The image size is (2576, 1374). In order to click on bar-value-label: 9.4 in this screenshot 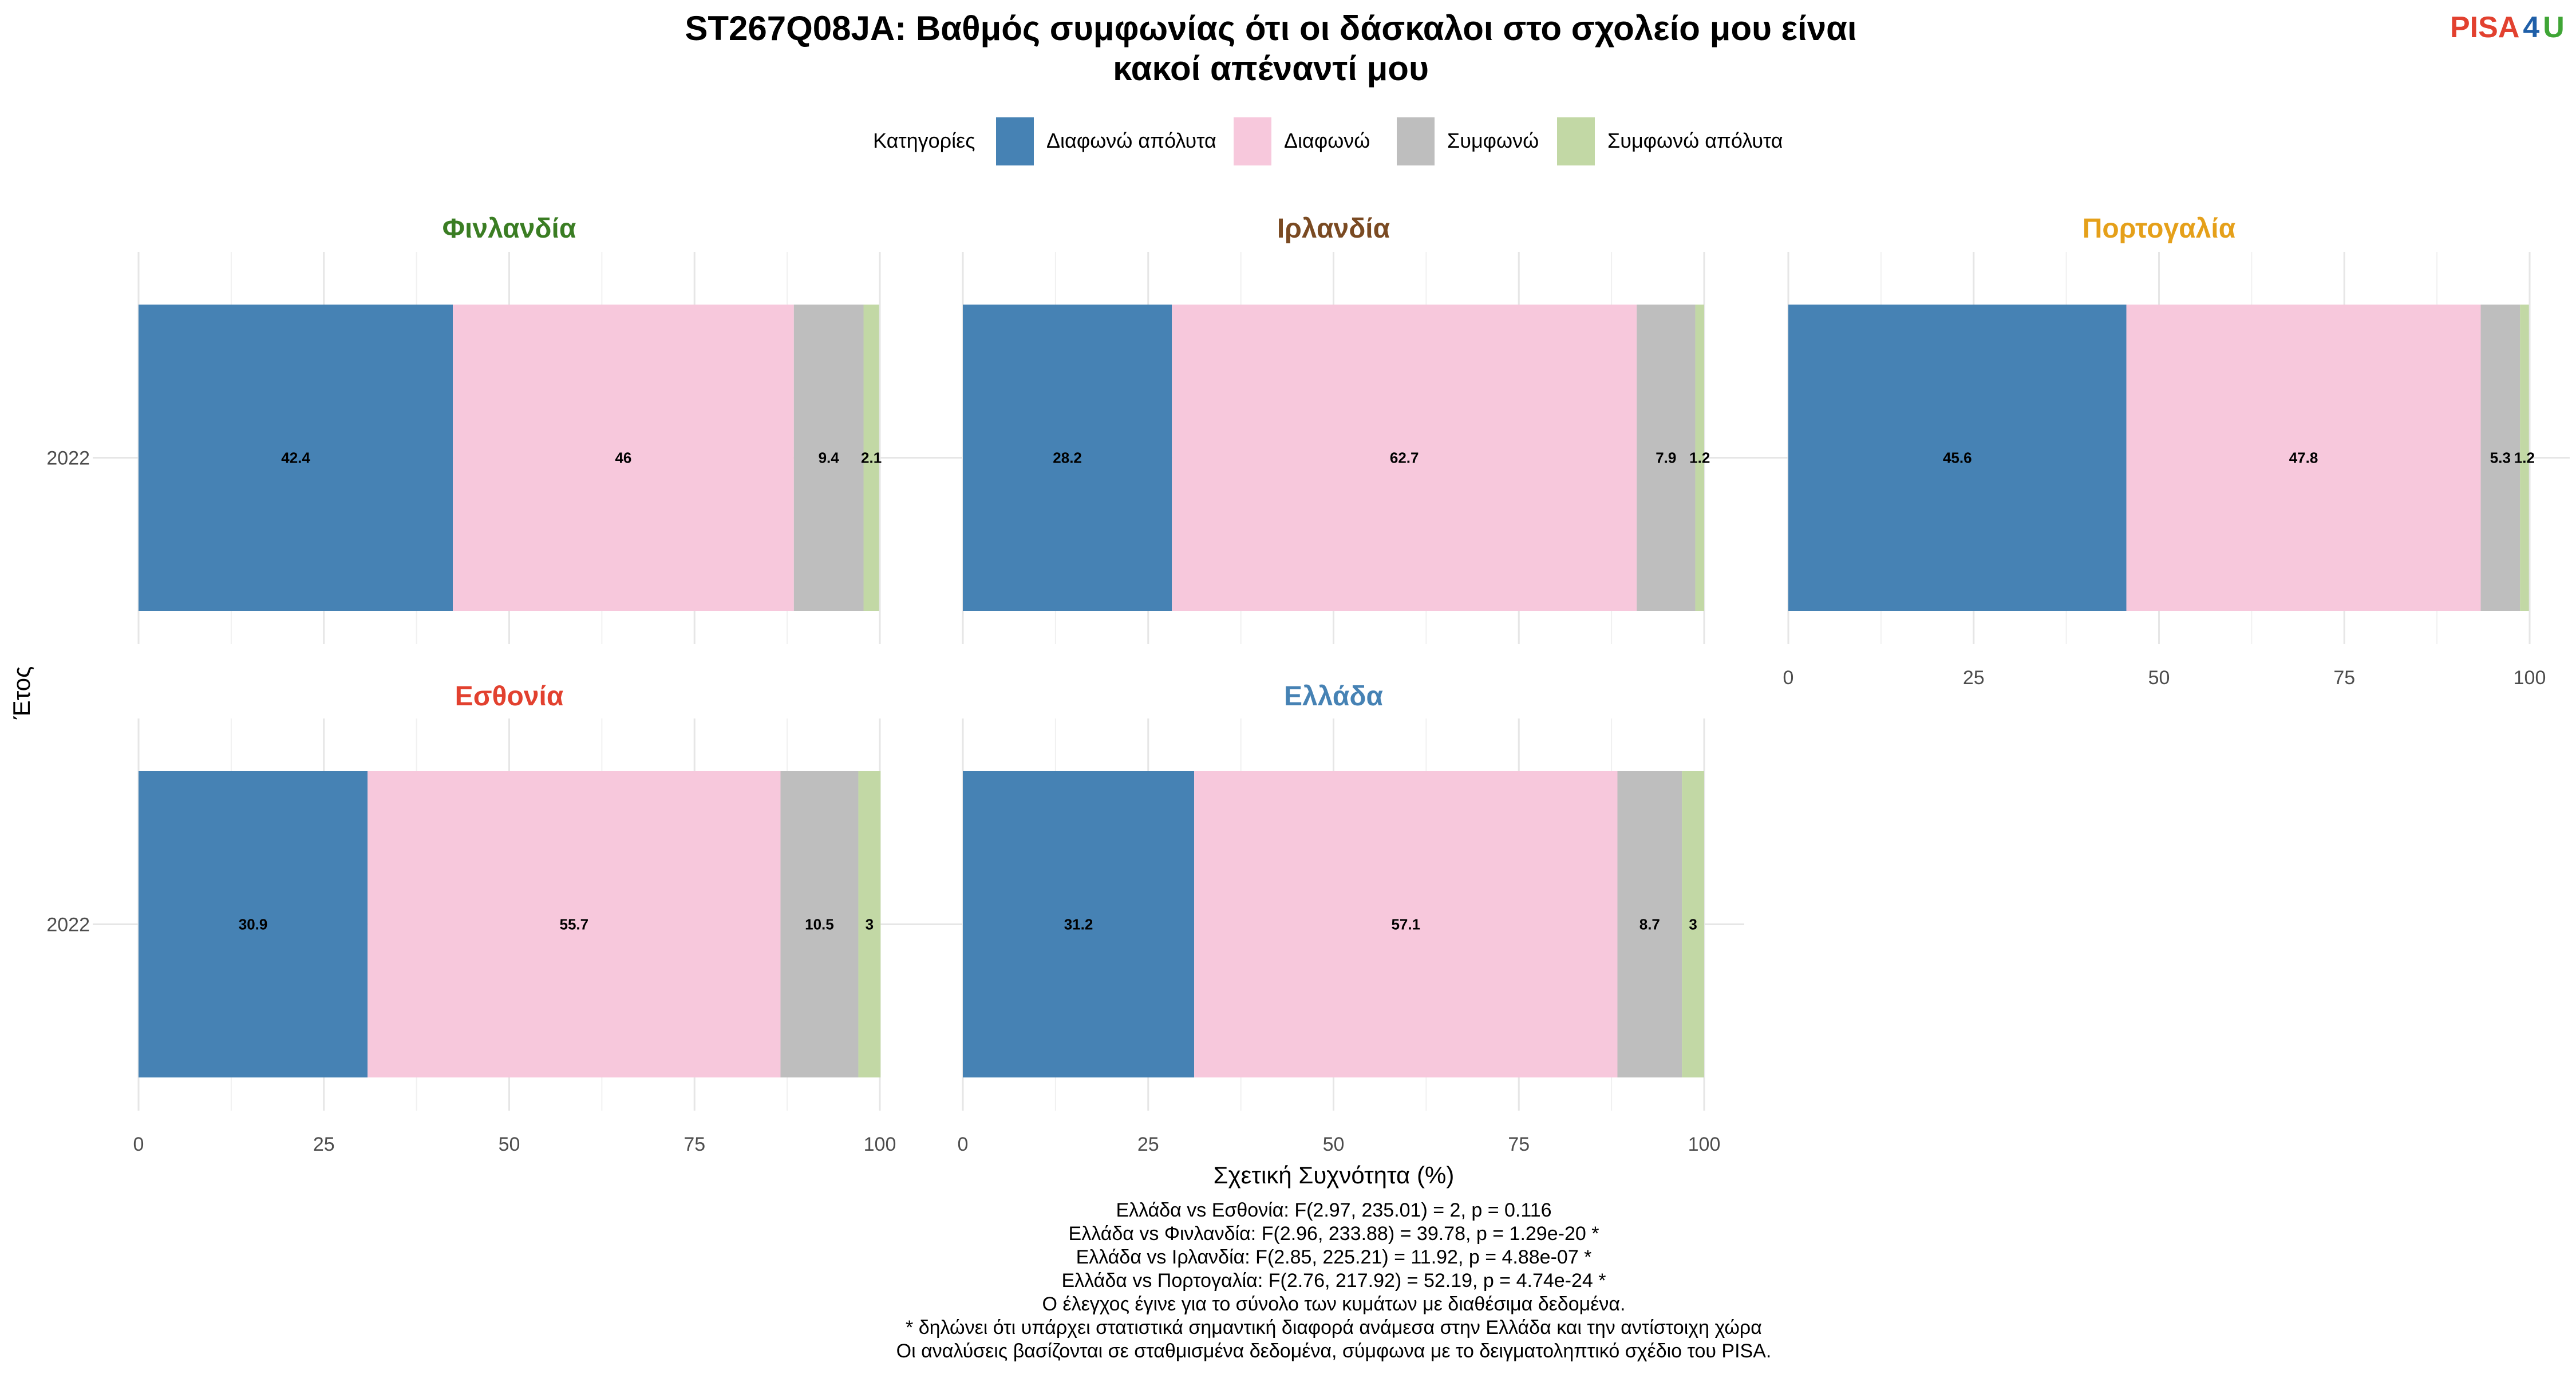, I will do `click(829, 458)`.